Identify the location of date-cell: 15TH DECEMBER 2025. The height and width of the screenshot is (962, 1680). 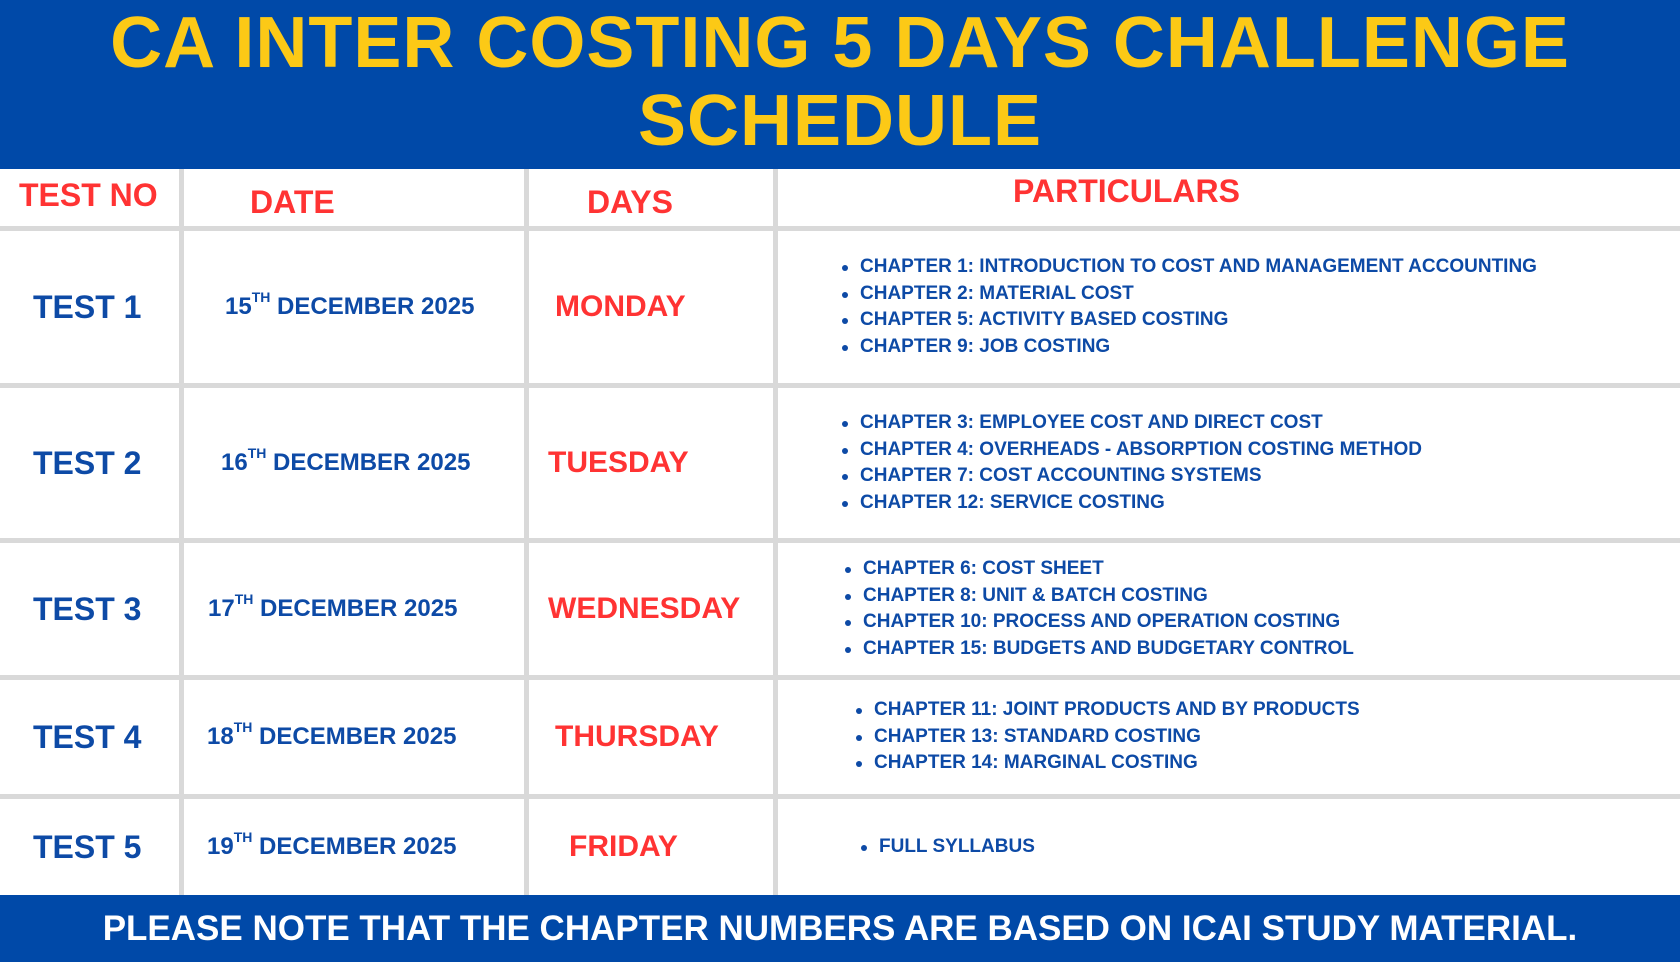
(356, 307).